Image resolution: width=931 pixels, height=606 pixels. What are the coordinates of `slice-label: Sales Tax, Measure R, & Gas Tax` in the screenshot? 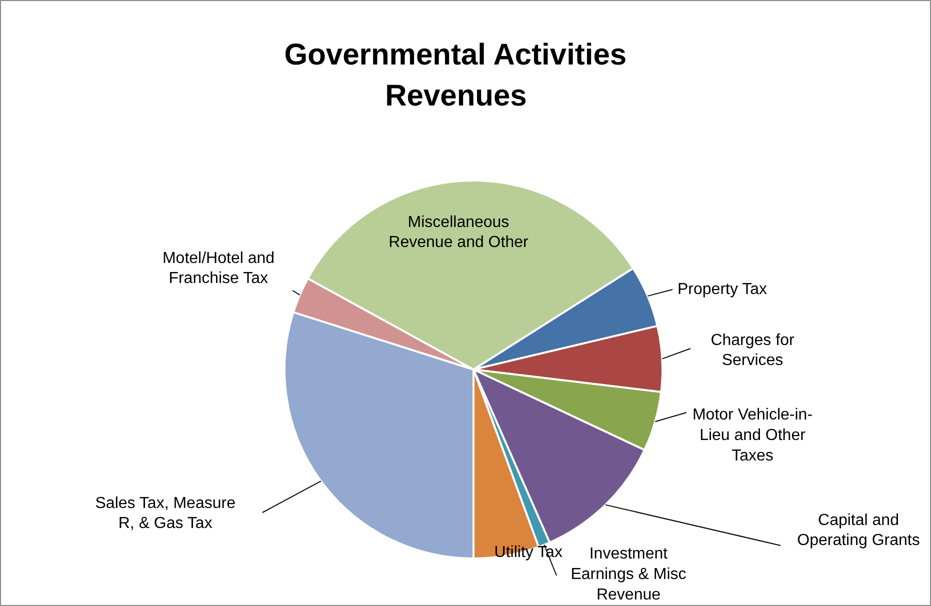 It's located at (165, 513).